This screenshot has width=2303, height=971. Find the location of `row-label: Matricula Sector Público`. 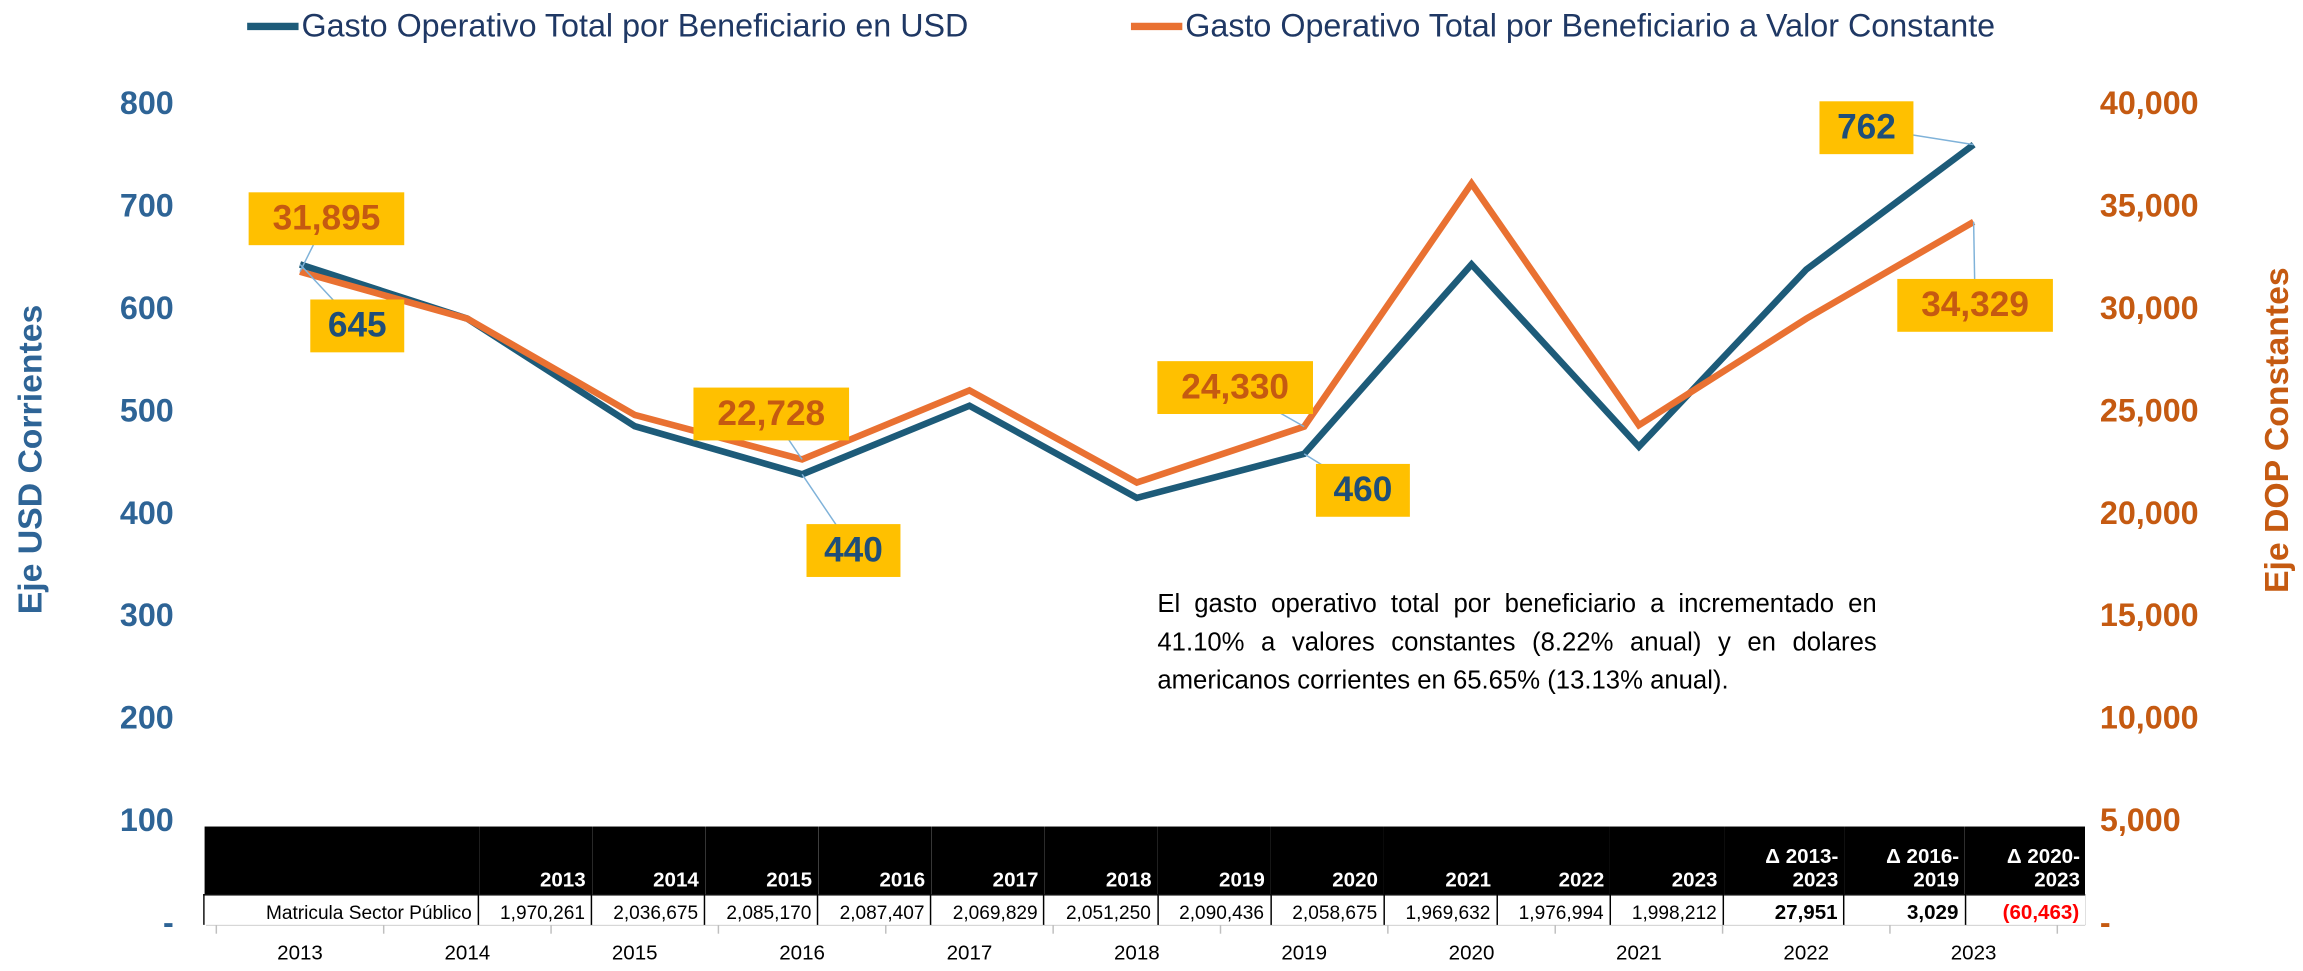

row-label: Matricula Sector Público is located at coordinates (341, 909).